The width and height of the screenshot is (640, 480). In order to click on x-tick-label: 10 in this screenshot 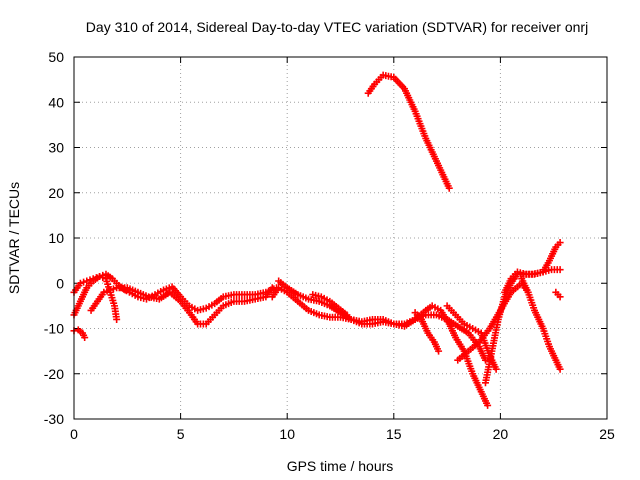, I will do `click(287, 434)`.